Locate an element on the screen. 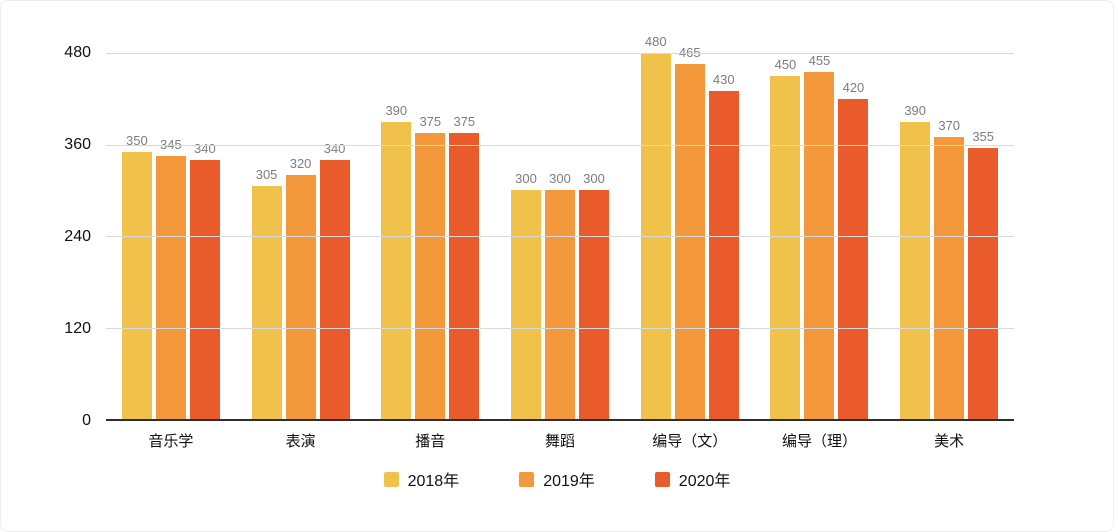 The height and width of the screenshot is (532, 1114). legend-item: 2019年 is located at coordinates (557, 479).